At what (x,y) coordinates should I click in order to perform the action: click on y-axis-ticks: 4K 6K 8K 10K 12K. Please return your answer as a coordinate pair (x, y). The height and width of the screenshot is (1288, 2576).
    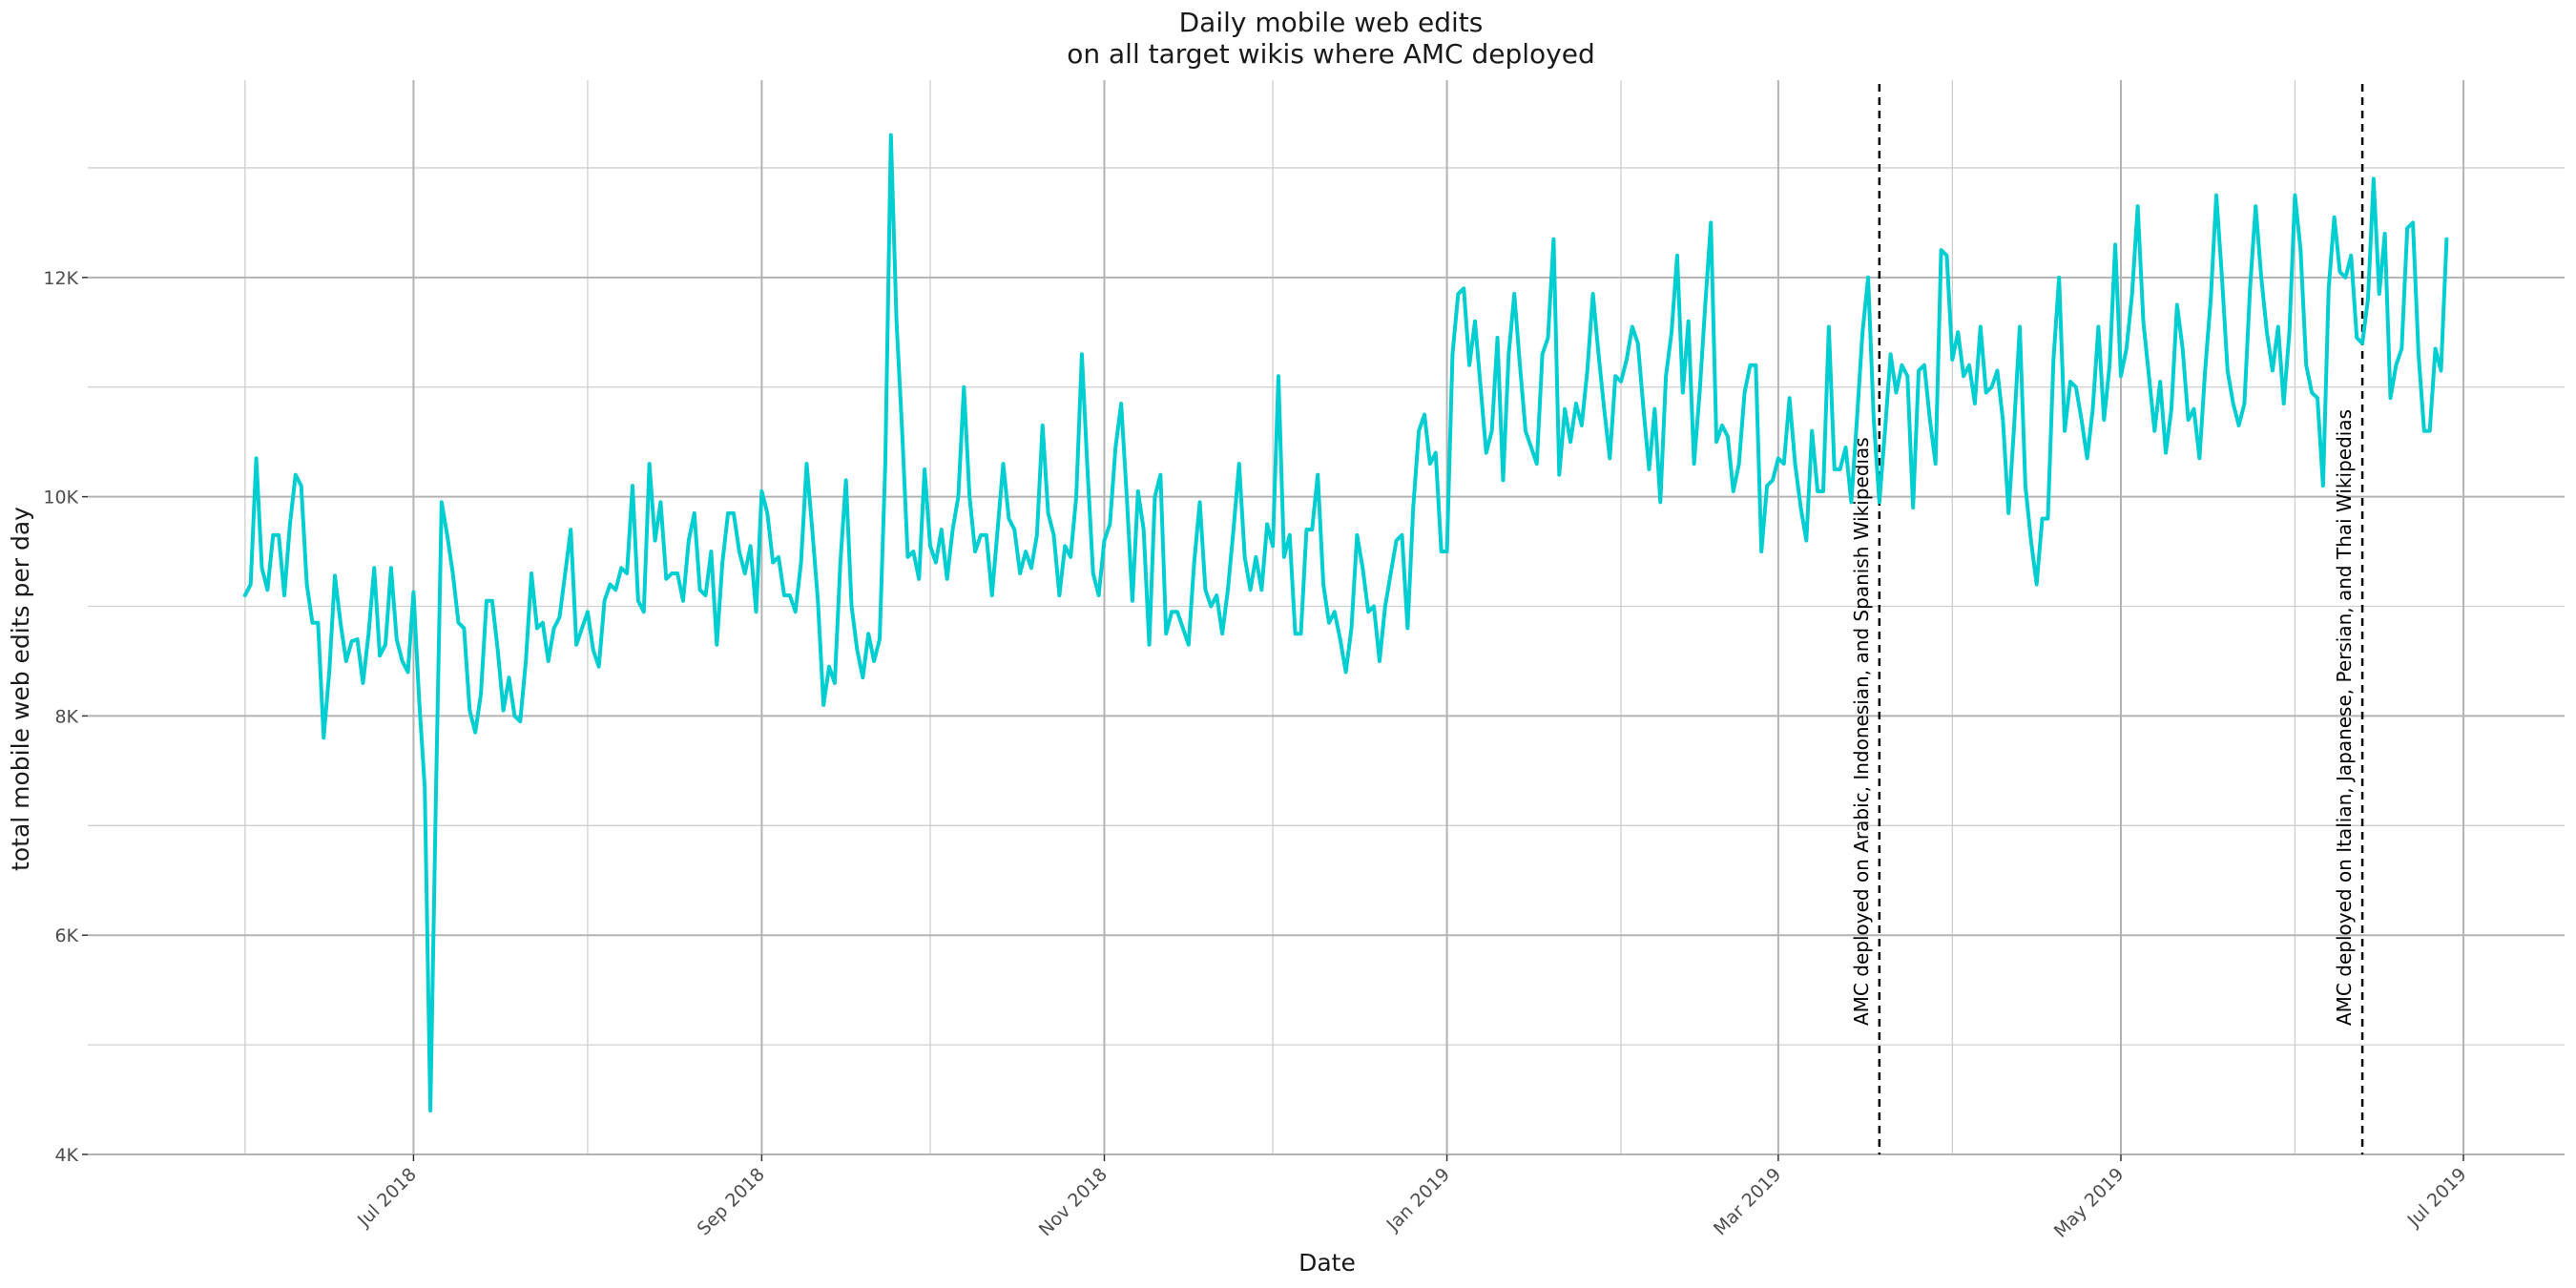
    Looking at the image, I should click on (65, 717).